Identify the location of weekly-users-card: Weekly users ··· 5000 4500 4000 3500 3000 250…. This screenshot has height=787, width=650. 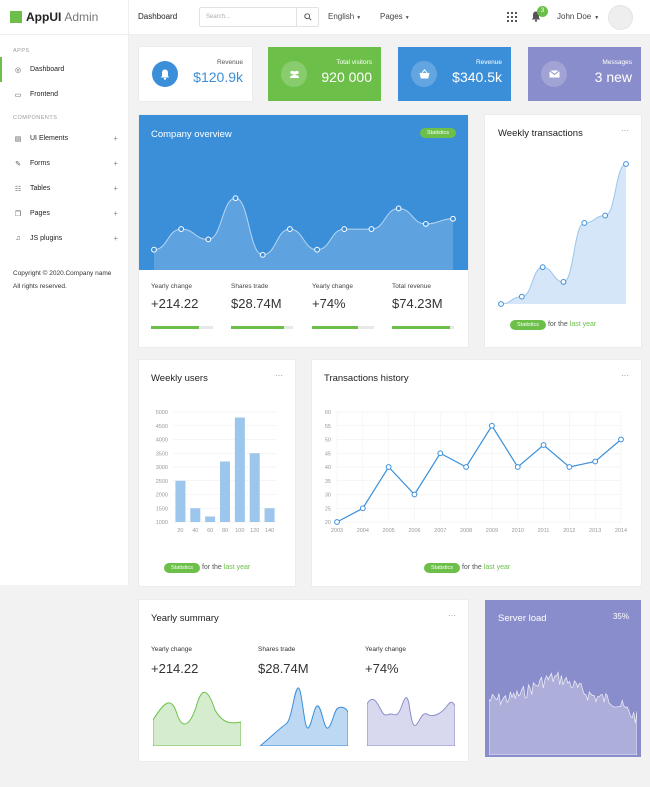
(217, 473).